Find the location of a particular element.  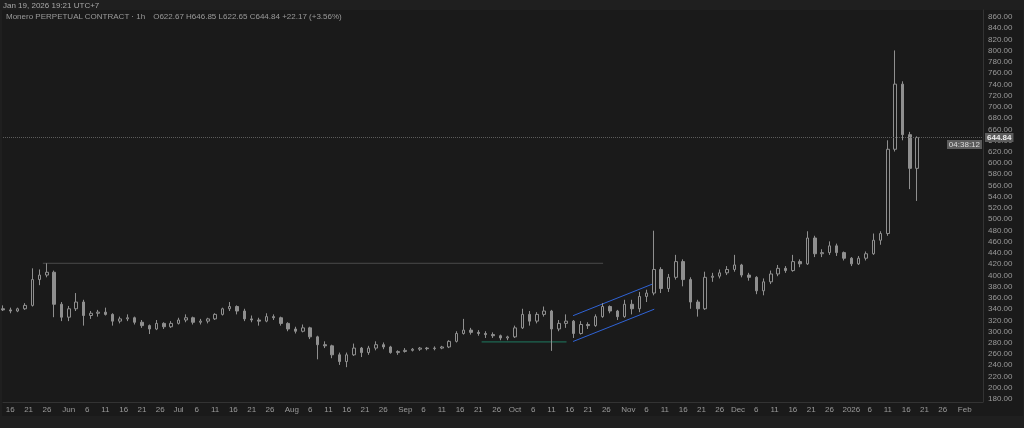

y-tick-label: 400.00 is located at coordinates (1001, 275).